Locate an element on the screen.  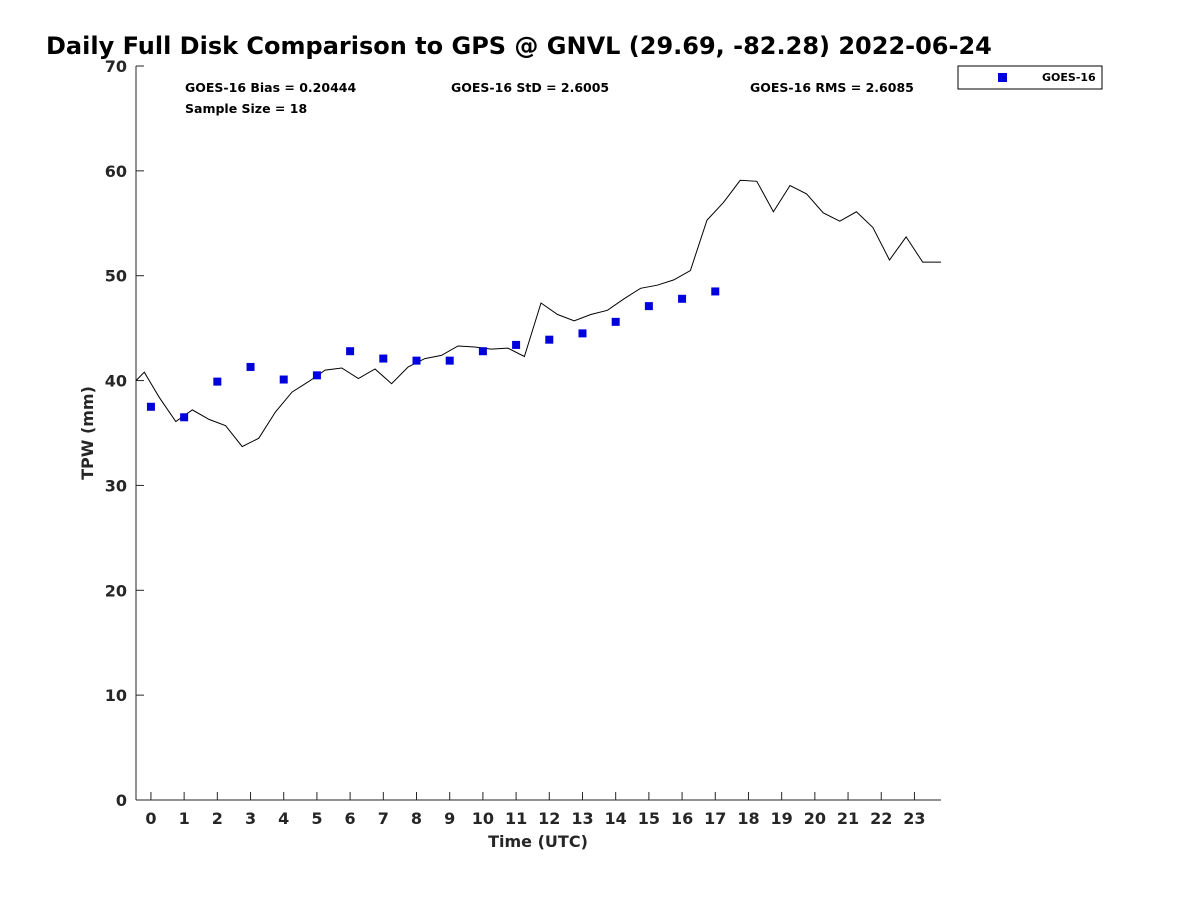
x-tick-label: 17 is located at coordinates (715, 818).